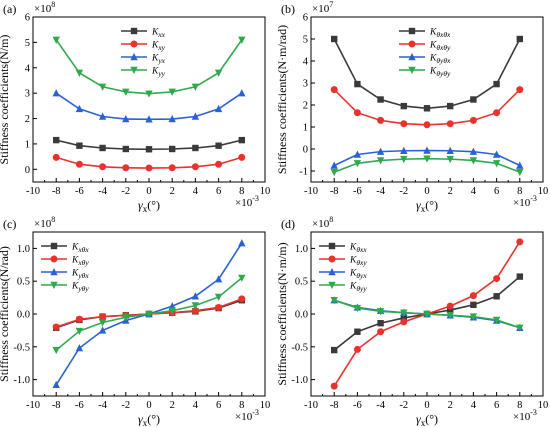  What do you see at coordinates (27, 94) in the screenshot?
I see `y-tick-label: 3` at bounding box center [27, 94].